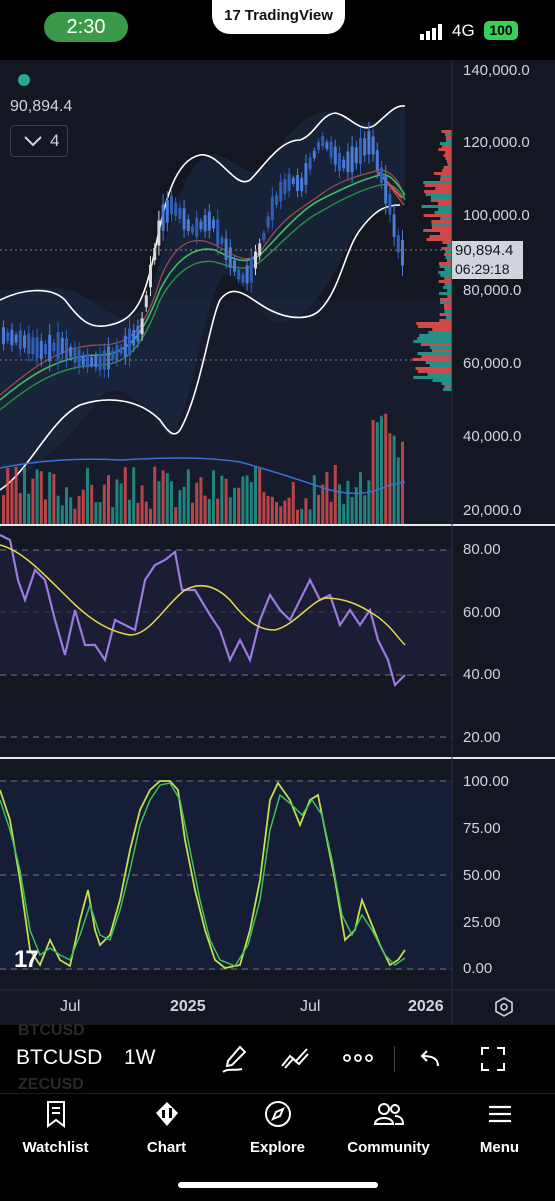 This screenshot has width=555, height=1201. I want to click on price-tick: 120,000.0, so click(496, 142).